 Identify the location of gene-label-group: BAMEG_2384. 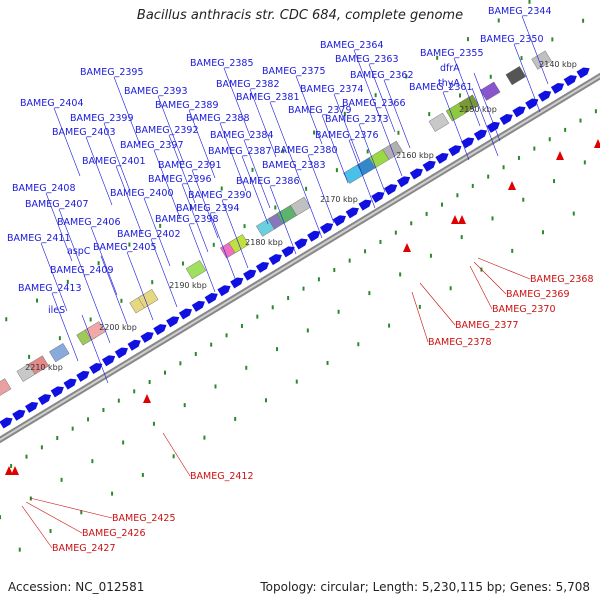
(242, 169).